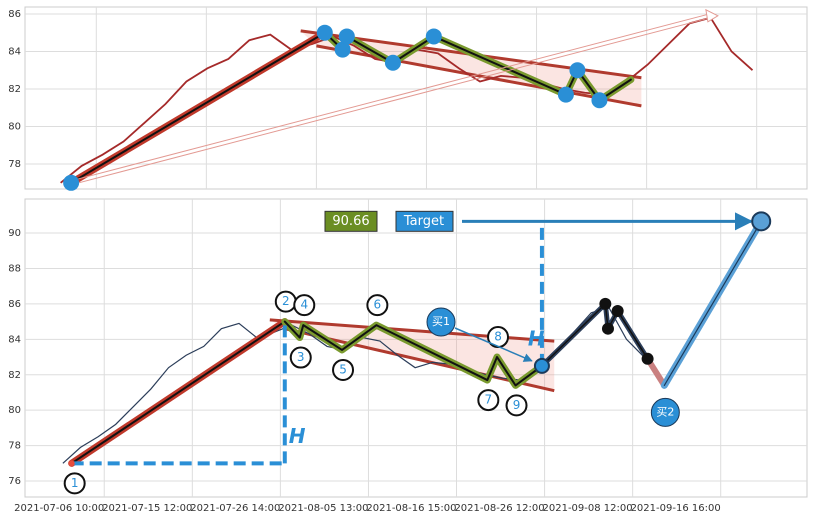 This screenshot has width=813, height=520. What do you see at coordinates (761, 221) in the screenshot?
I see `target-point` at bounding box center [761, 221].